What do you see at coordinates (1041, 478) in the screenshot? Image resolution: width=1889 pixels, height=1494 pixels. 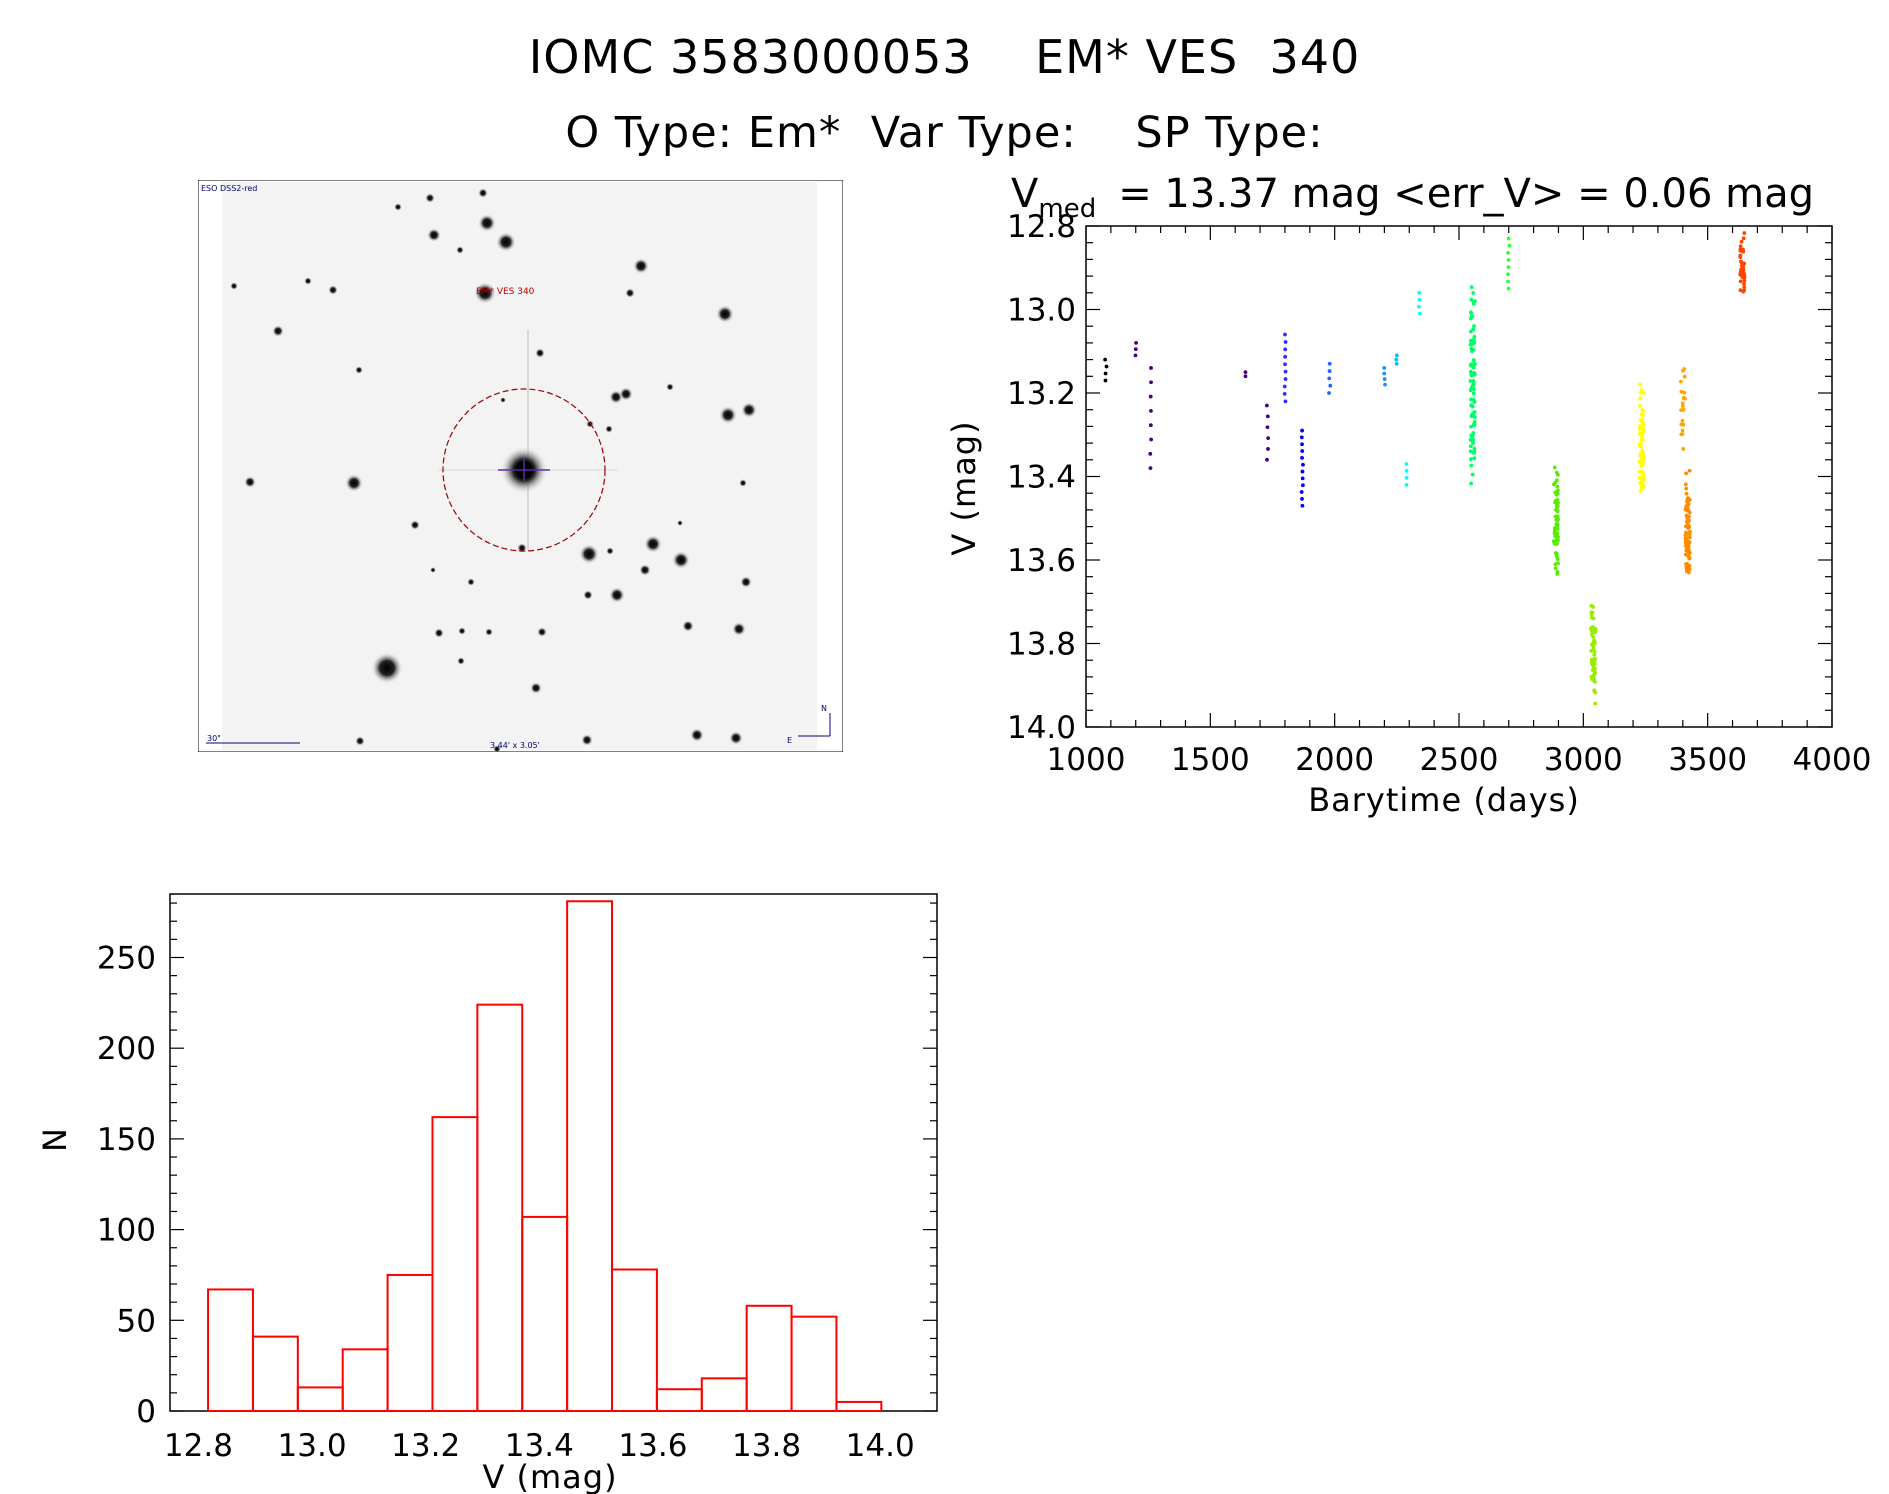 I see `lc-y-tick-label: 13.4` at bounding box center [1041, 478].